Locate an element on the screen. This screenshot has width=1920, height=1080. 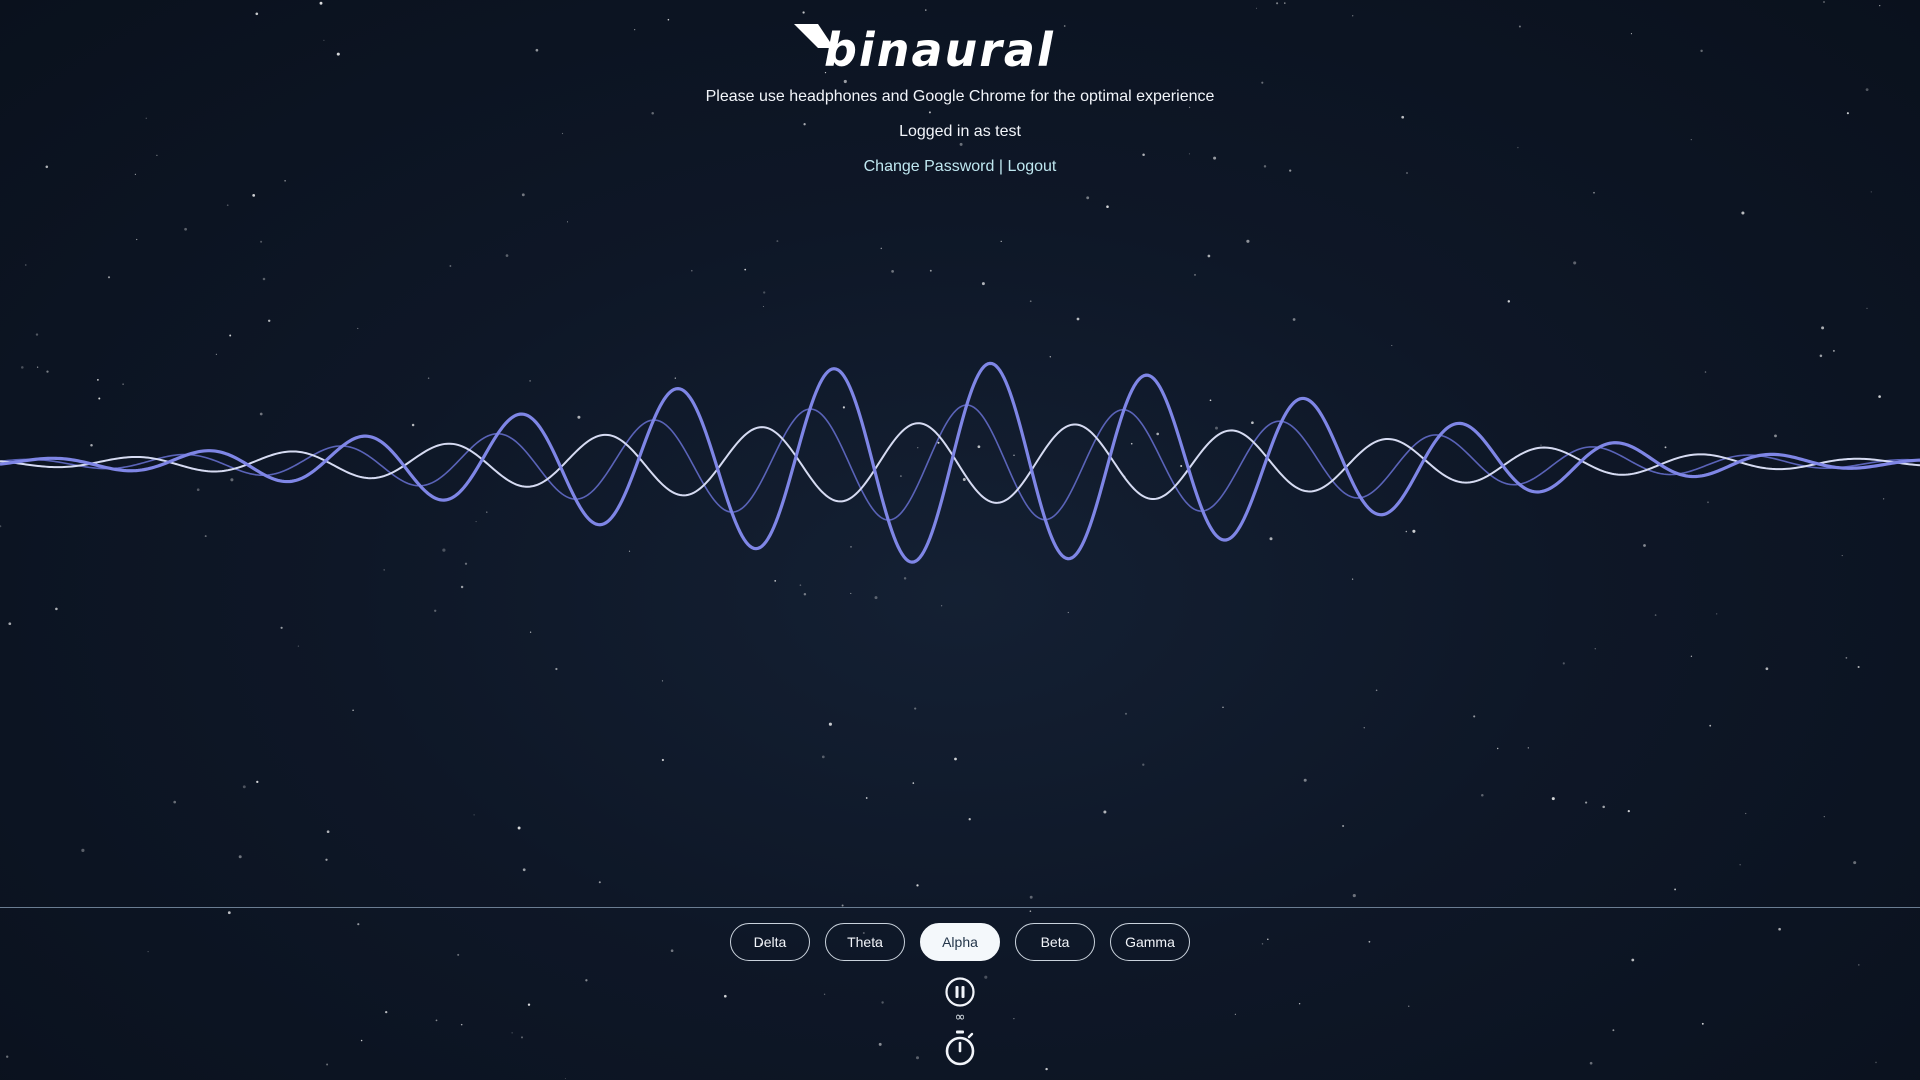
pause-icon is located at coordinates (960, 992).